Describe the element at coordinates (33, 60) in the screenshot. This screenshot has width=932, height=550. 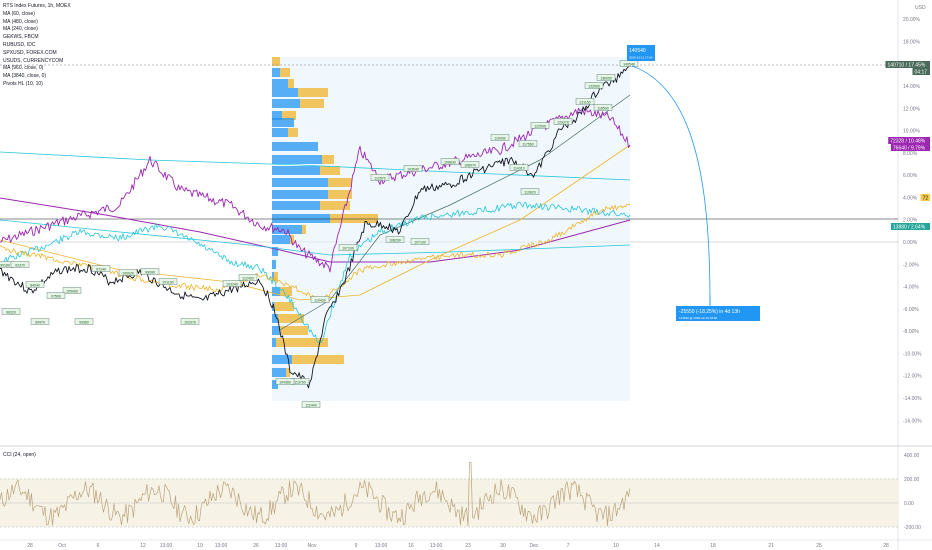
I see `legend-item: USUDS, CURRENCYCOM` at that location.